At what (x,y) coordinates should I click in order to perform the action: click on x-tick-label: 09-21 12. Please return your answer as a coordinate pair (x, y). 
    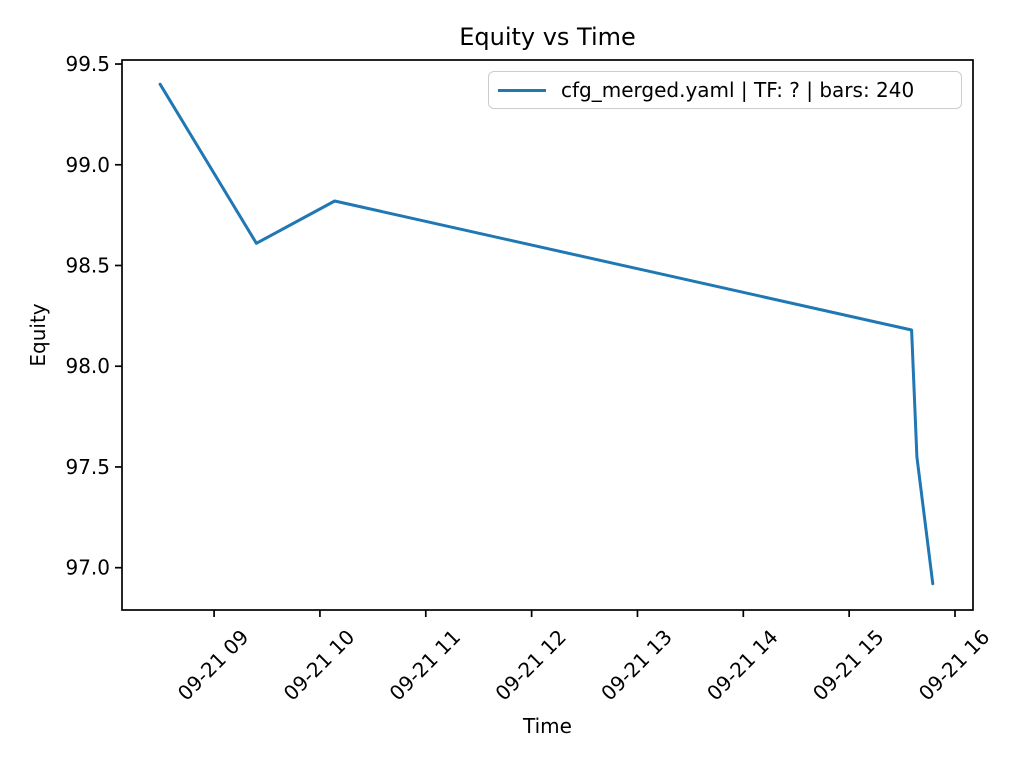
    Looking at the image, I should click on (530, 665).